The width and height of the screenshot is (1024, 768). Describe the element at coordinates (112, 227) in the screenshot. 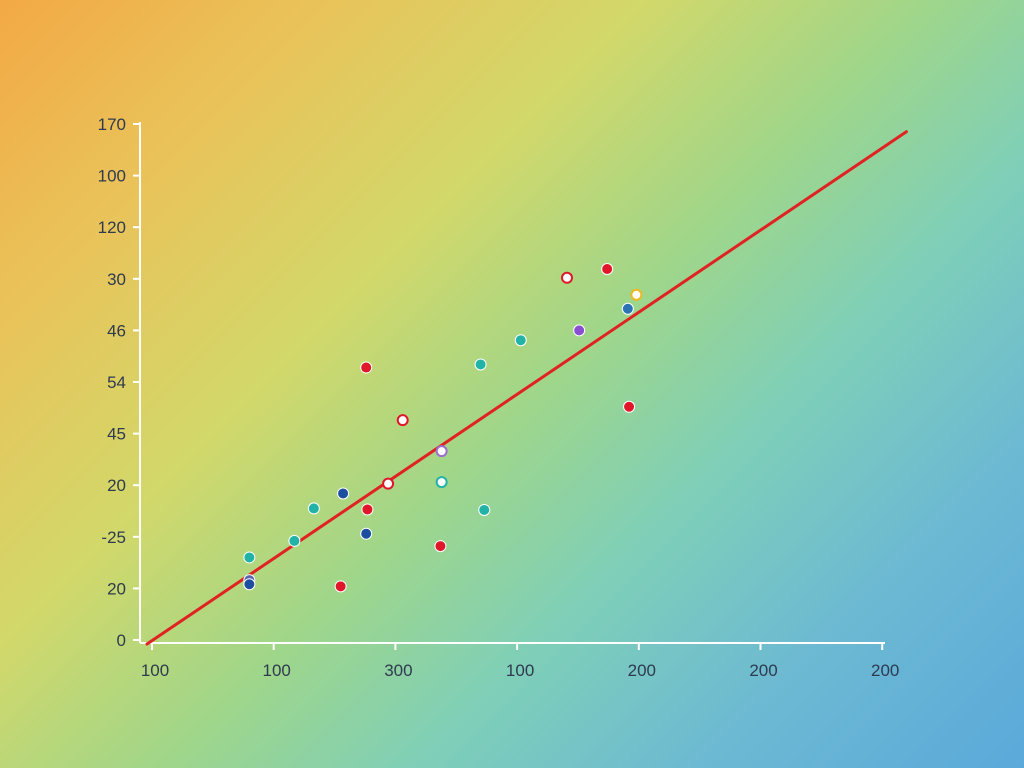

I see `y-tick-label: 120` at that location.